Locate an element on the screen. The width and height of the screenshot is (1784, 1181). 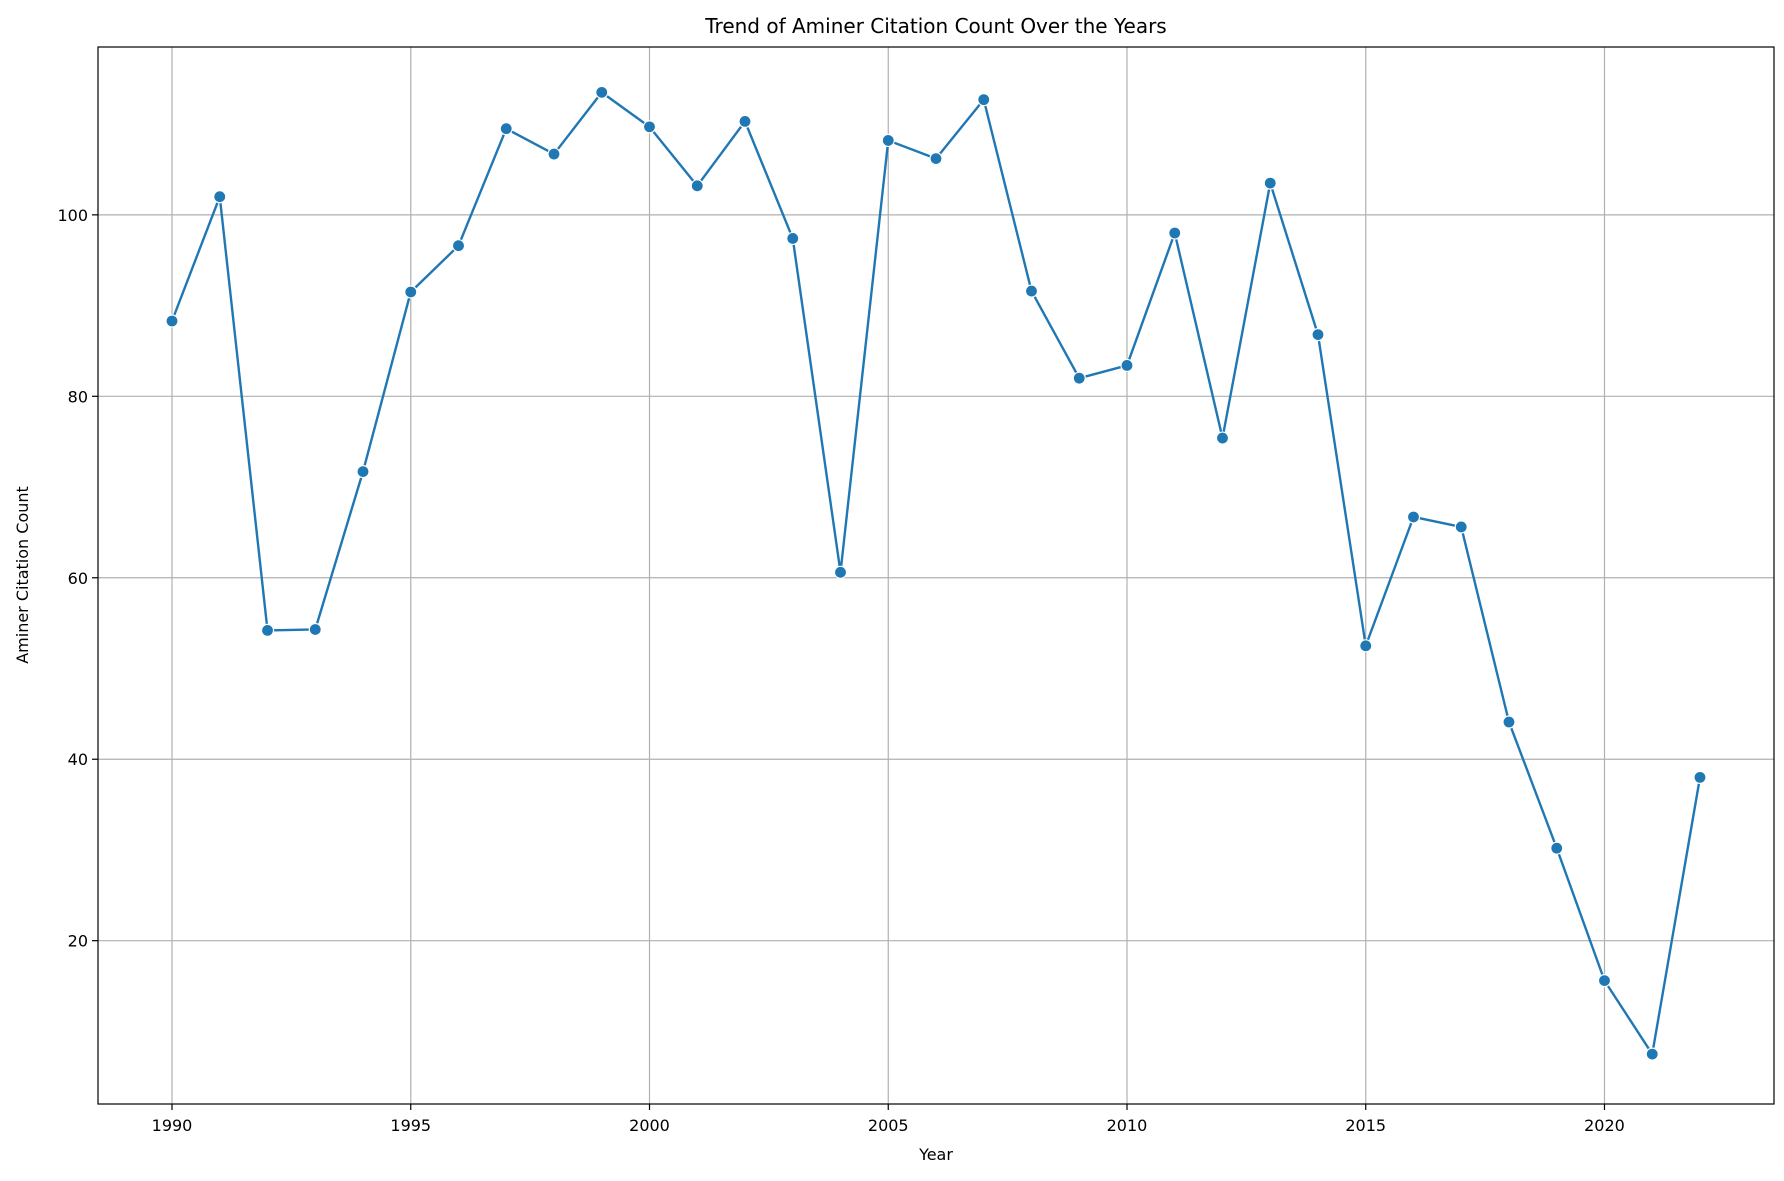
y-tick-label: 20 is located at coordinates (78, 941).